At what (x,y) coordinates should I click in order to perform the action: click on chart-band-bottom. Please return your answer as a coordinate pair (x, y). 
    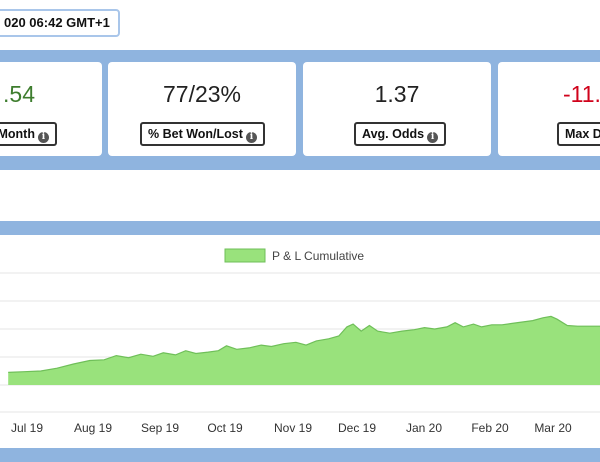
    Looking at the image, I should click on (300, 455).